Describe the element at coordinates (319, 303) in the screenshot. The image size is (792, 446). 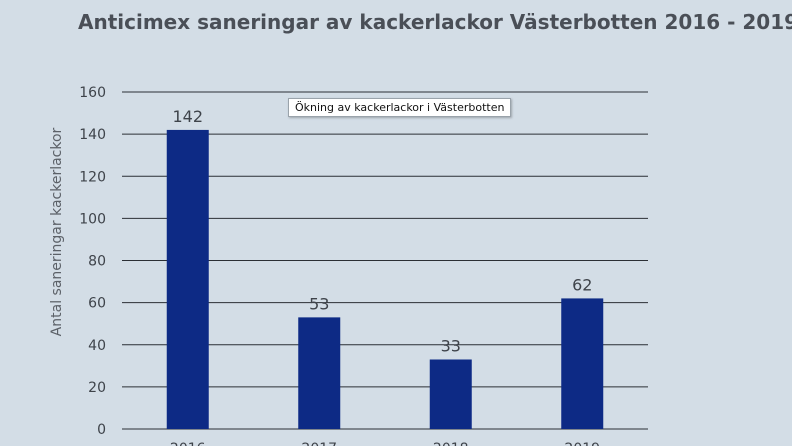
I see `data-label: 53` at that location.